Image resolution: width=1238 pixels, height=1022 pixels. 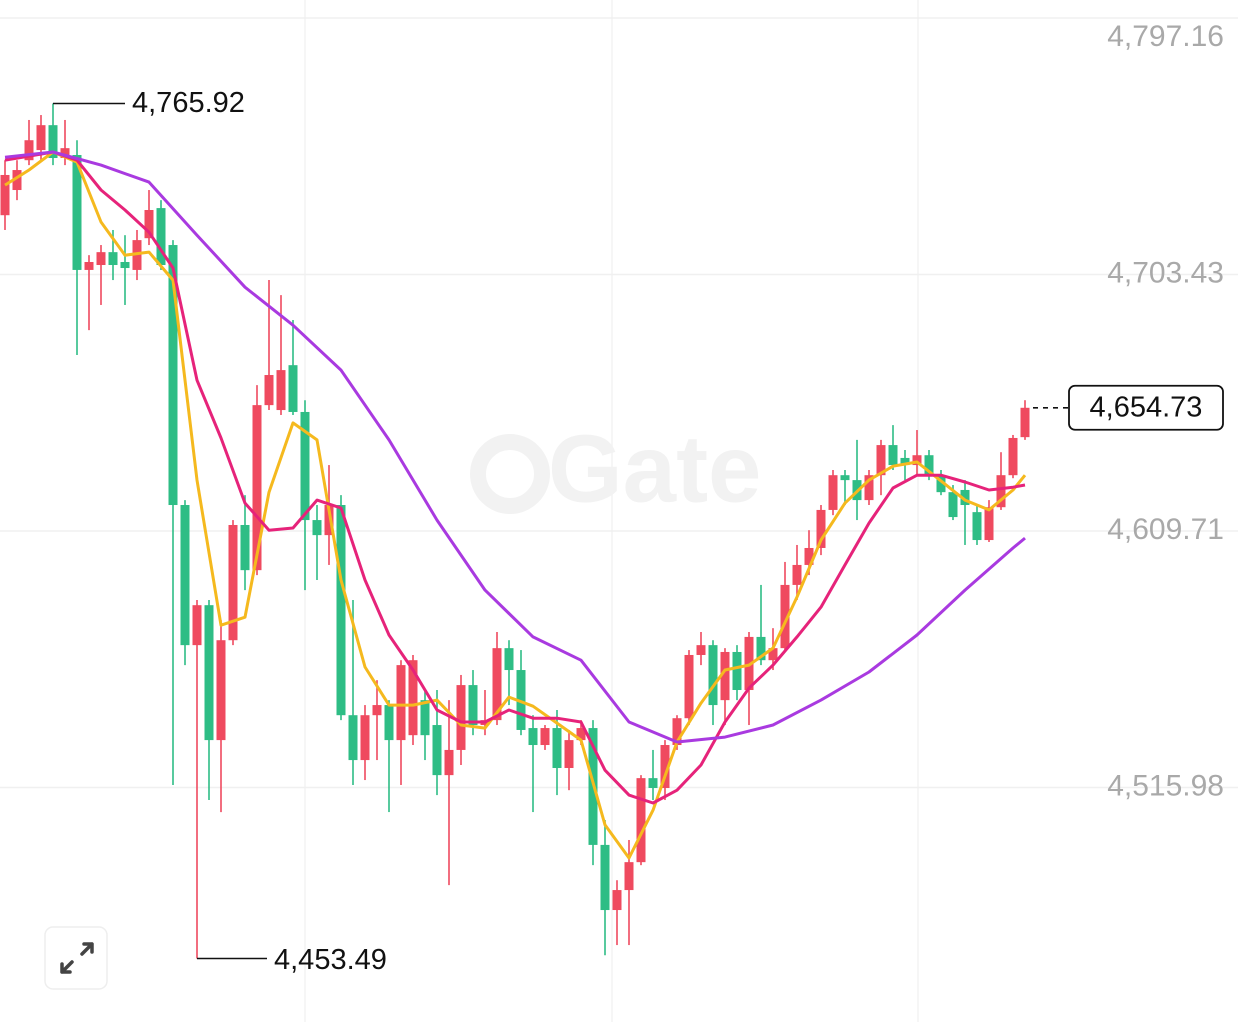 I want to click on watermark-logo, so click(x=510, y=474).